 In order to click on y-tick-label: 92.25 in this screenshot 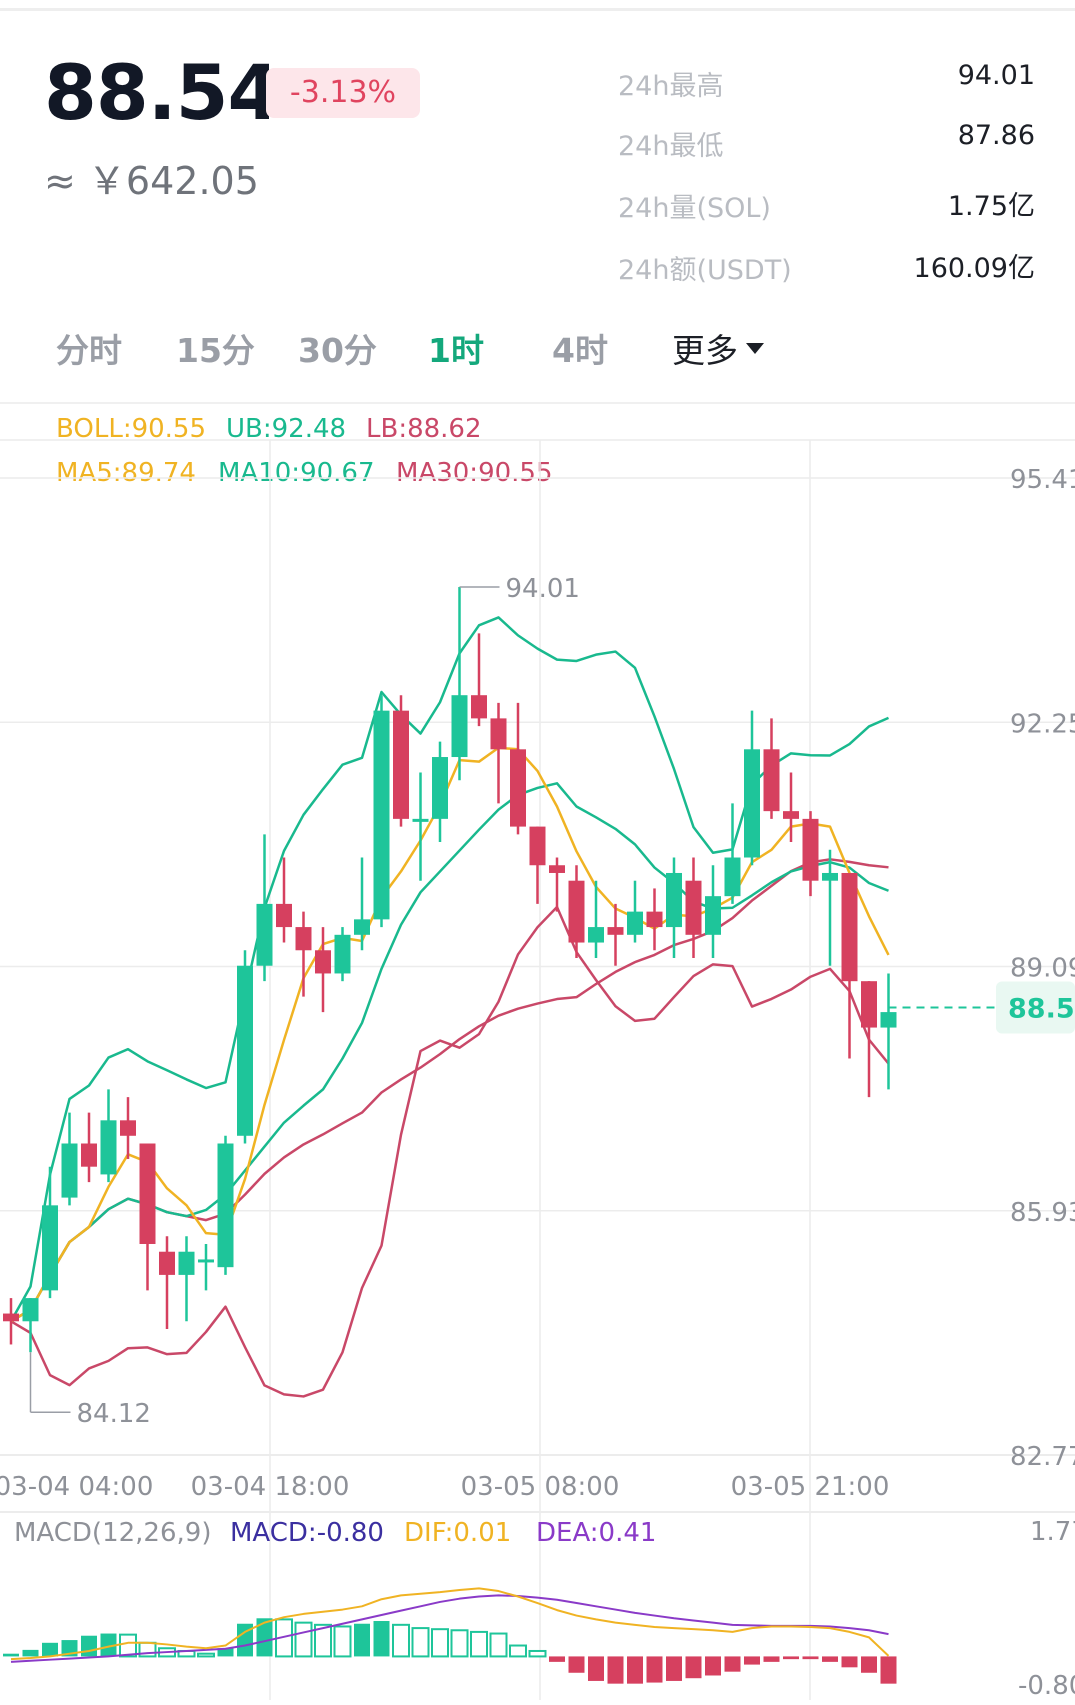, I will do `click(1042, 724)`.